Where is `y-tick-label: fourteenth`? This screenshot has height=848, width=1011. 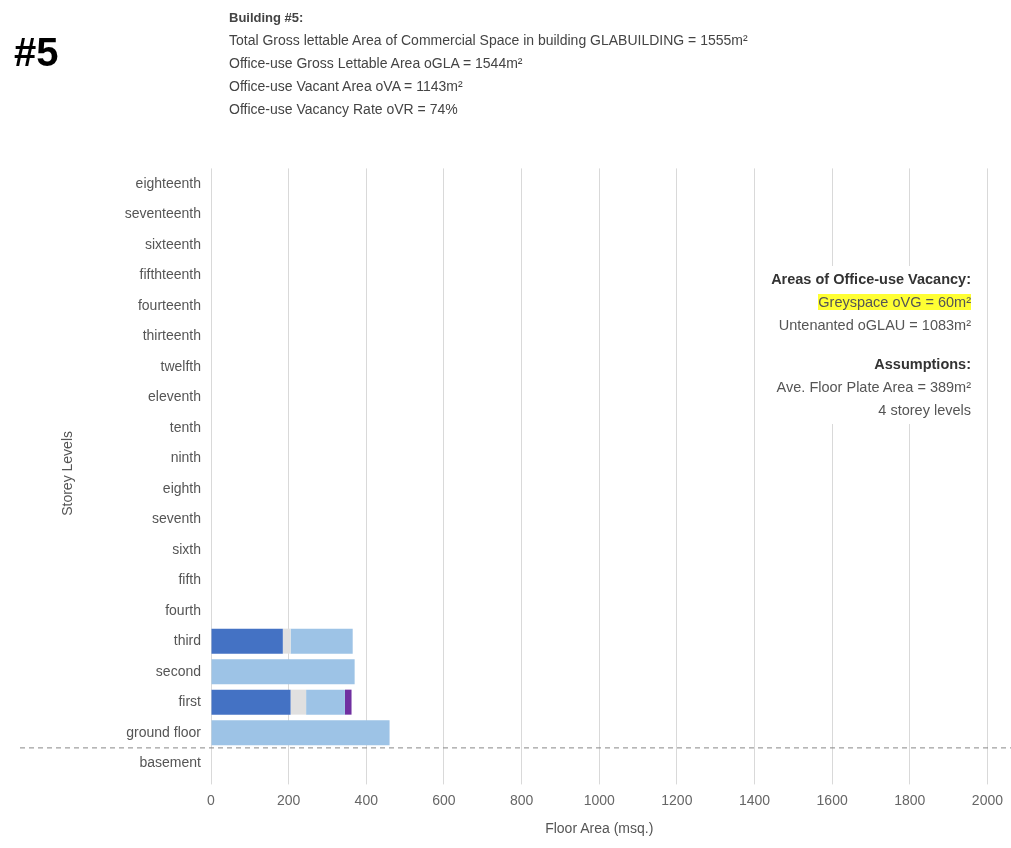 y-tick-label: fourteenth is located at coordinates (169, 304).